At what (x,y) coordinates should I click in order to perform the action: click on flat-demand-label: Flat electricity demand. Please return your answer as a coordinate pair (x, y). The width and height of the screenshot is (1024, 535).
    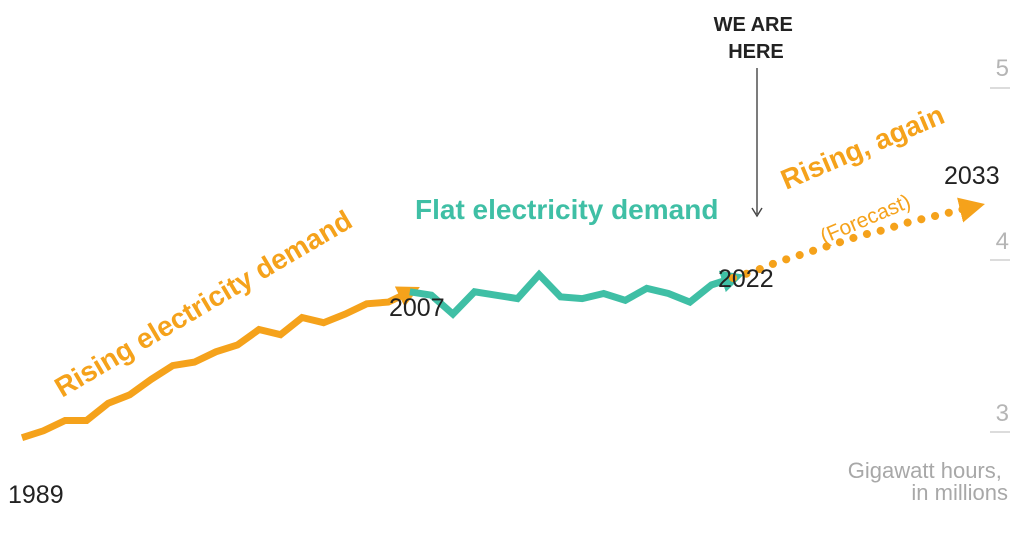
    Looking at the image, I should click on (566, 209).